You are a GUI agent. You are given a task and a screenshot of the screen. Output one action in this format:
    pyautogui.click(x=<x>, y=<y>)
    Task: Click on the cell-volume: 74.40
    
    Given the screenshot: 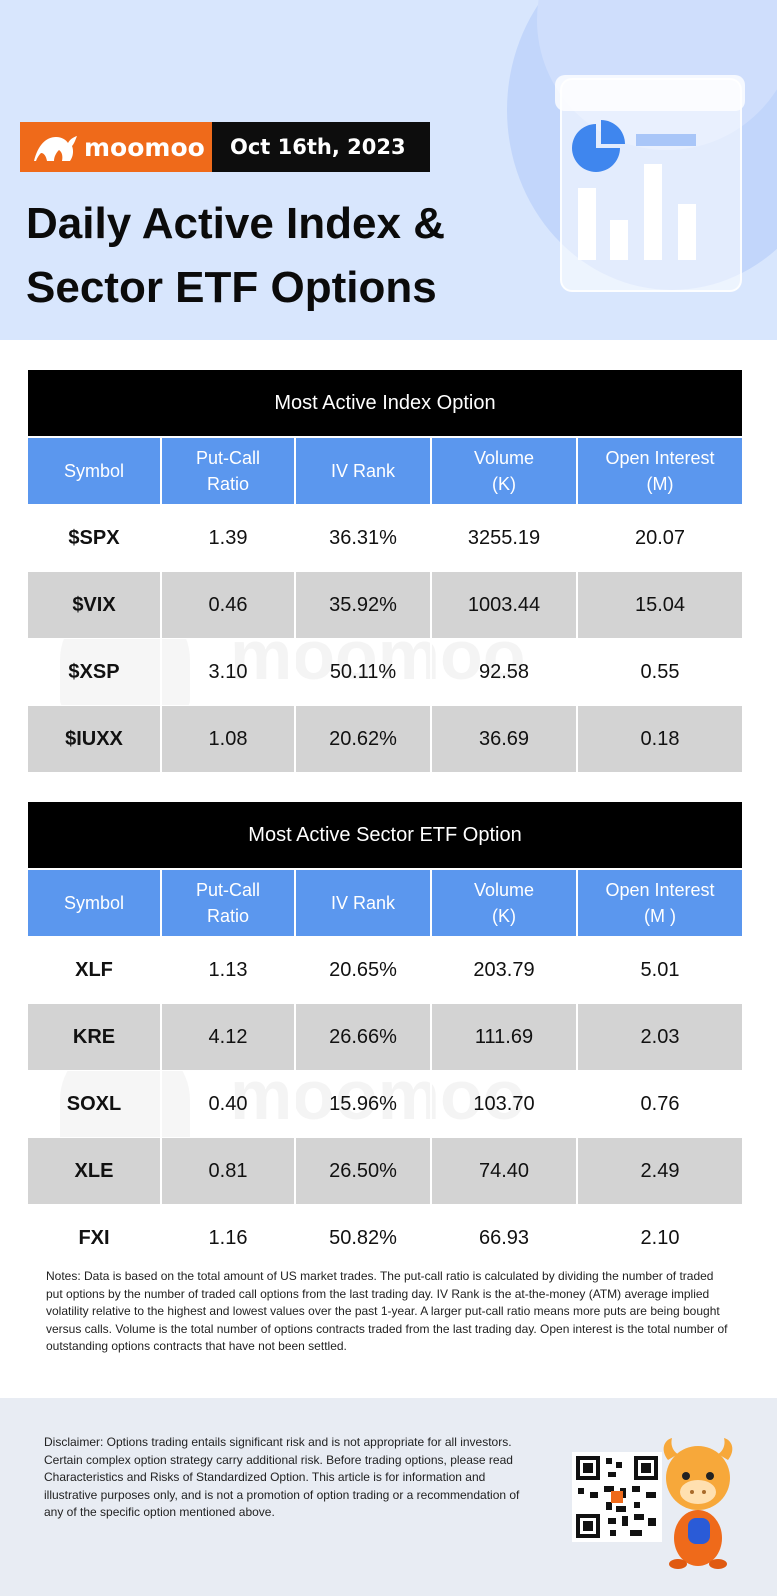 What is the action you would take?
    pyautogui.click(x=505, y=1170)
    